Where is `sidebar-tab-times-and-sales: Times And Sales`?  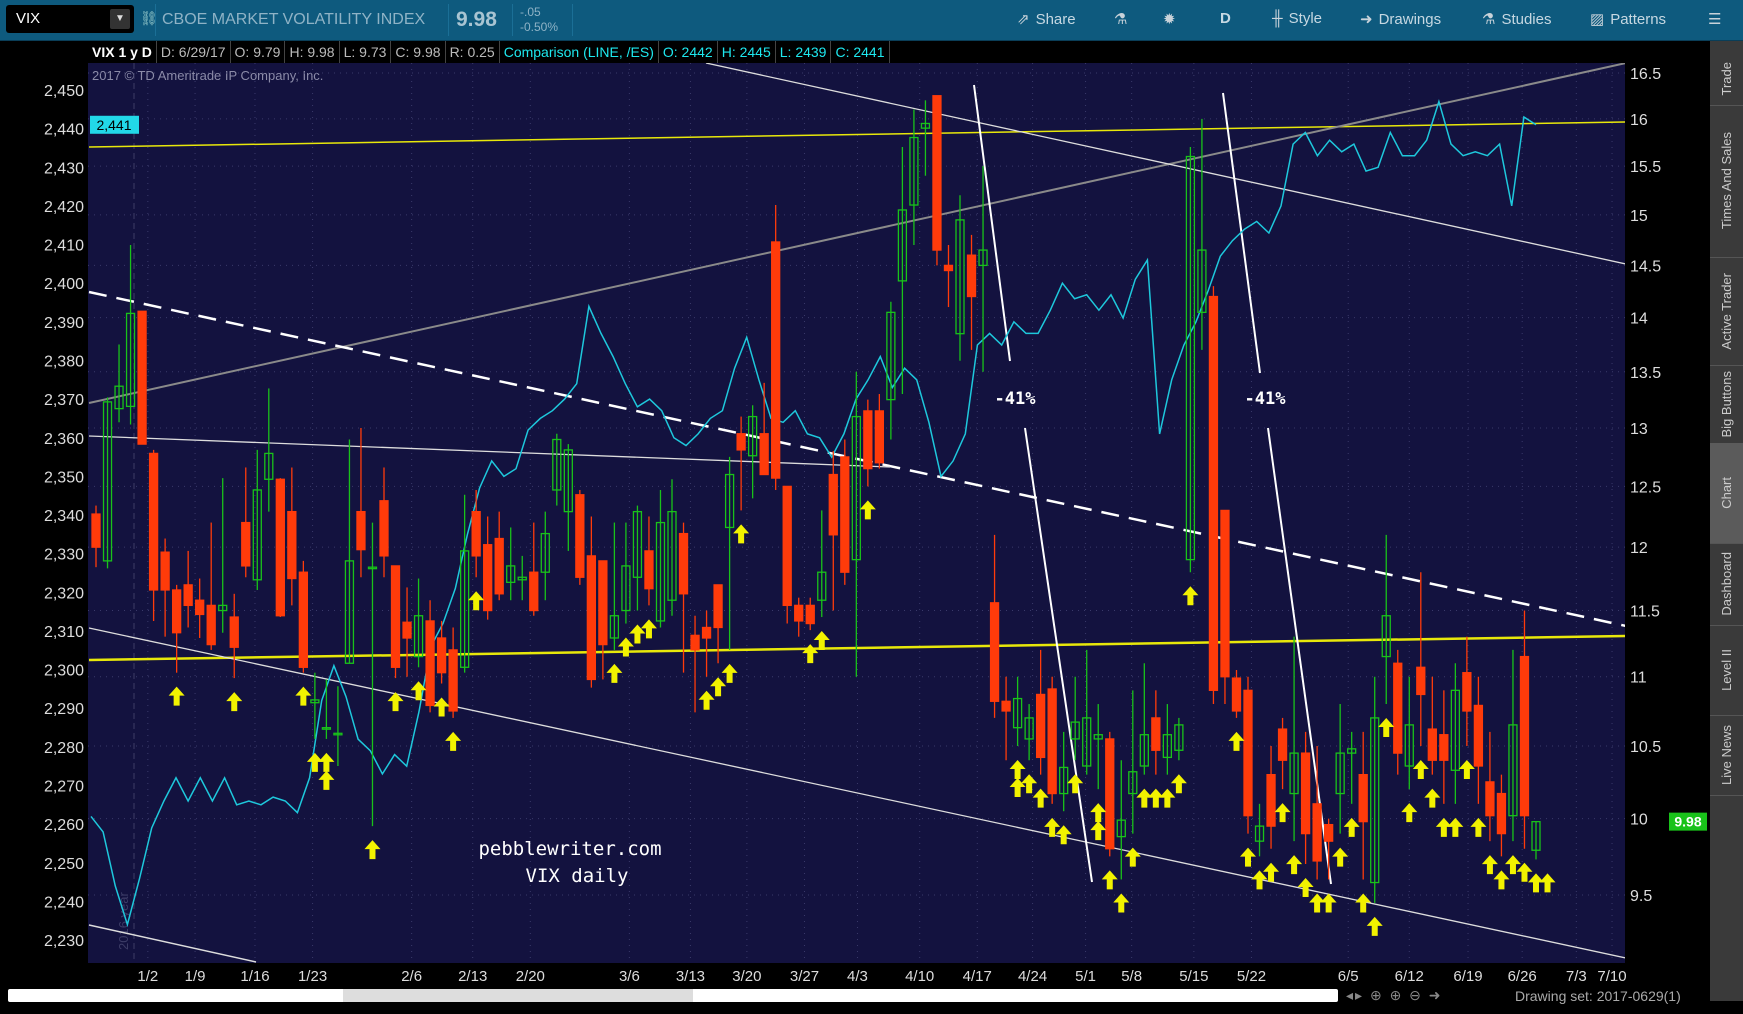 sidebar-tab-times-and-sales: Times And Sales is located at coordinates (1726, 181).